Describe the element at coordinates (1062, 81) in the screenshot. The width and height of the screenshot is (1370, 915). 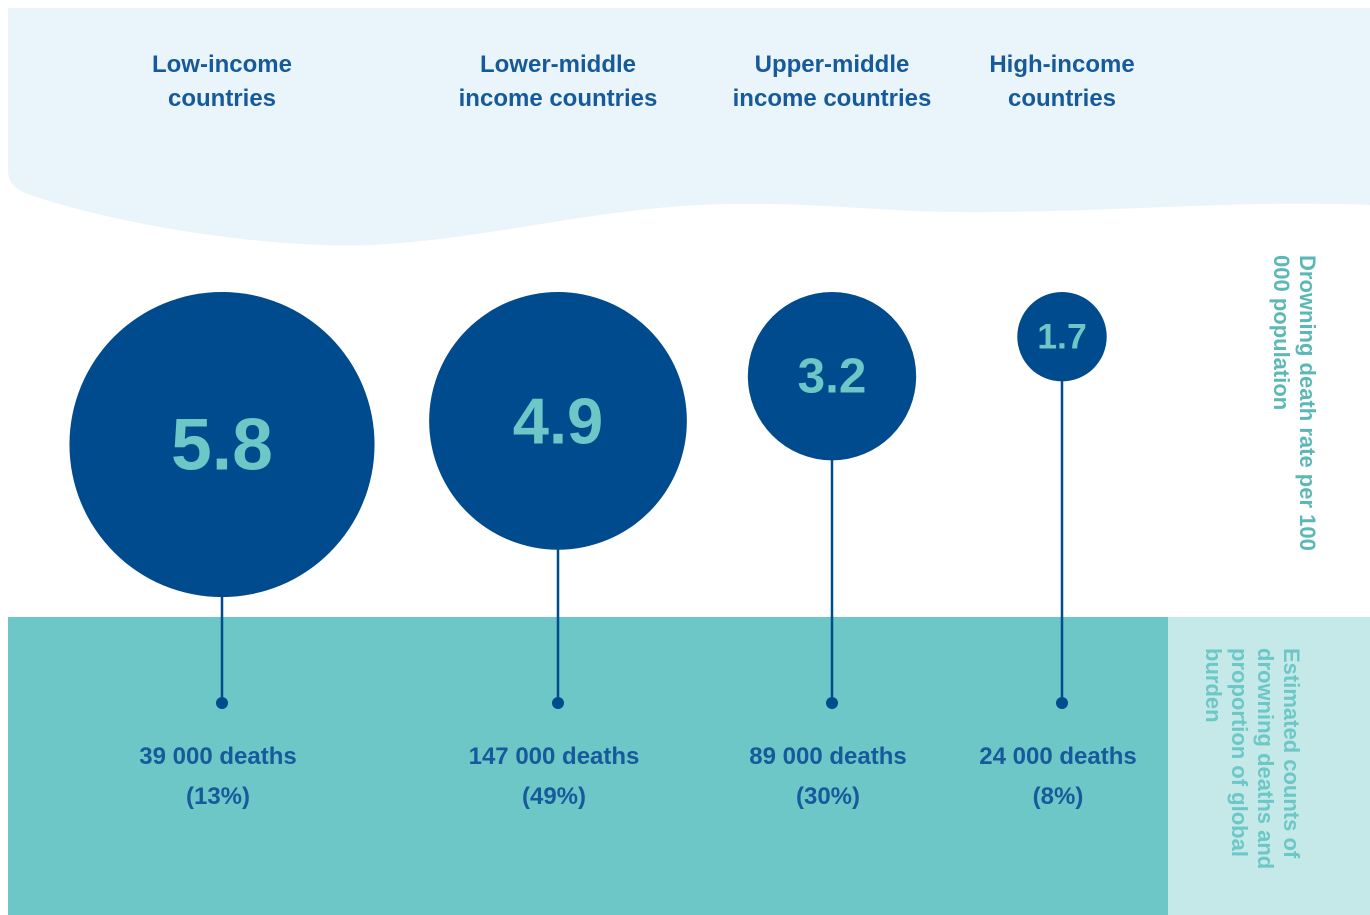
I see `category-label: High-income countries` at that location.